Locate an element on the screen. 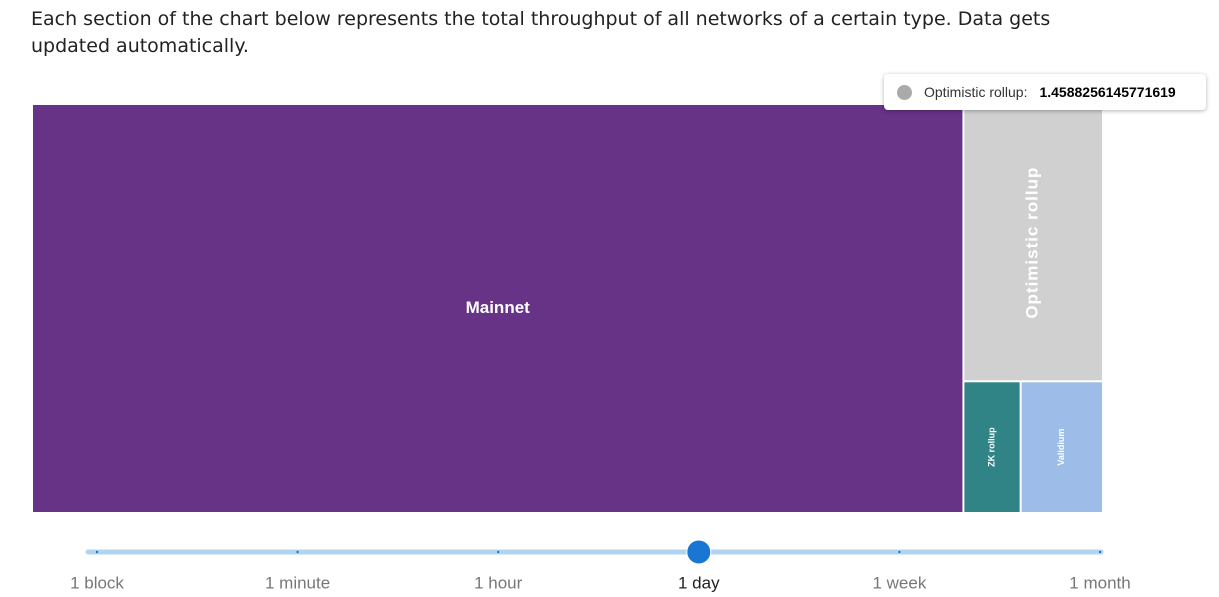 Image resolution: width=1219 pixels, height=597 pixels. cell-label: Optimistic rollup is located at coordinates (1032, 243).